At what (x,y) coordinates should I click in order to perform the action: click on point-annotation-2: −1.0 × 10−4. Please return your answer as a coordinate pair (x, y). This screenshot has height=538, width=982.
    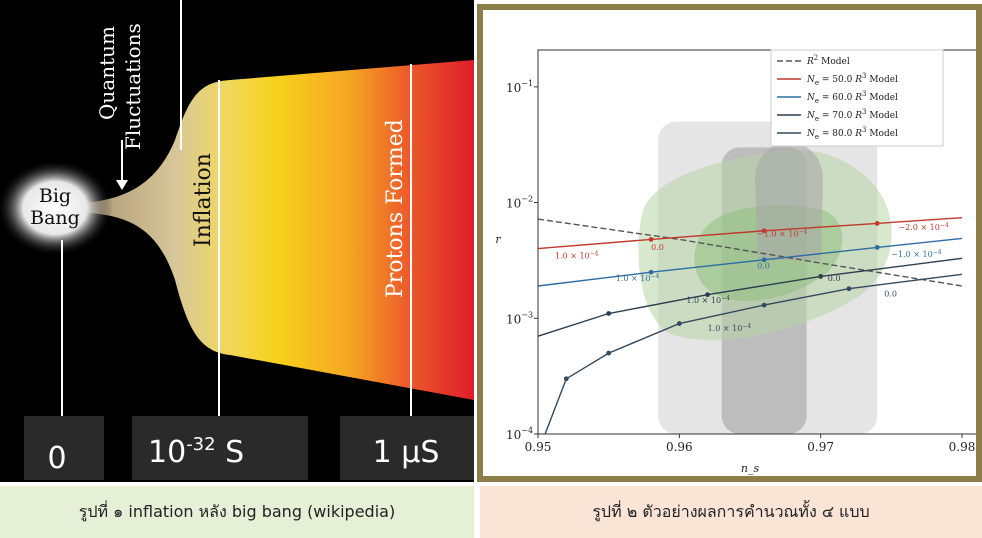
    Looking at the image, I should click on (782, 233).